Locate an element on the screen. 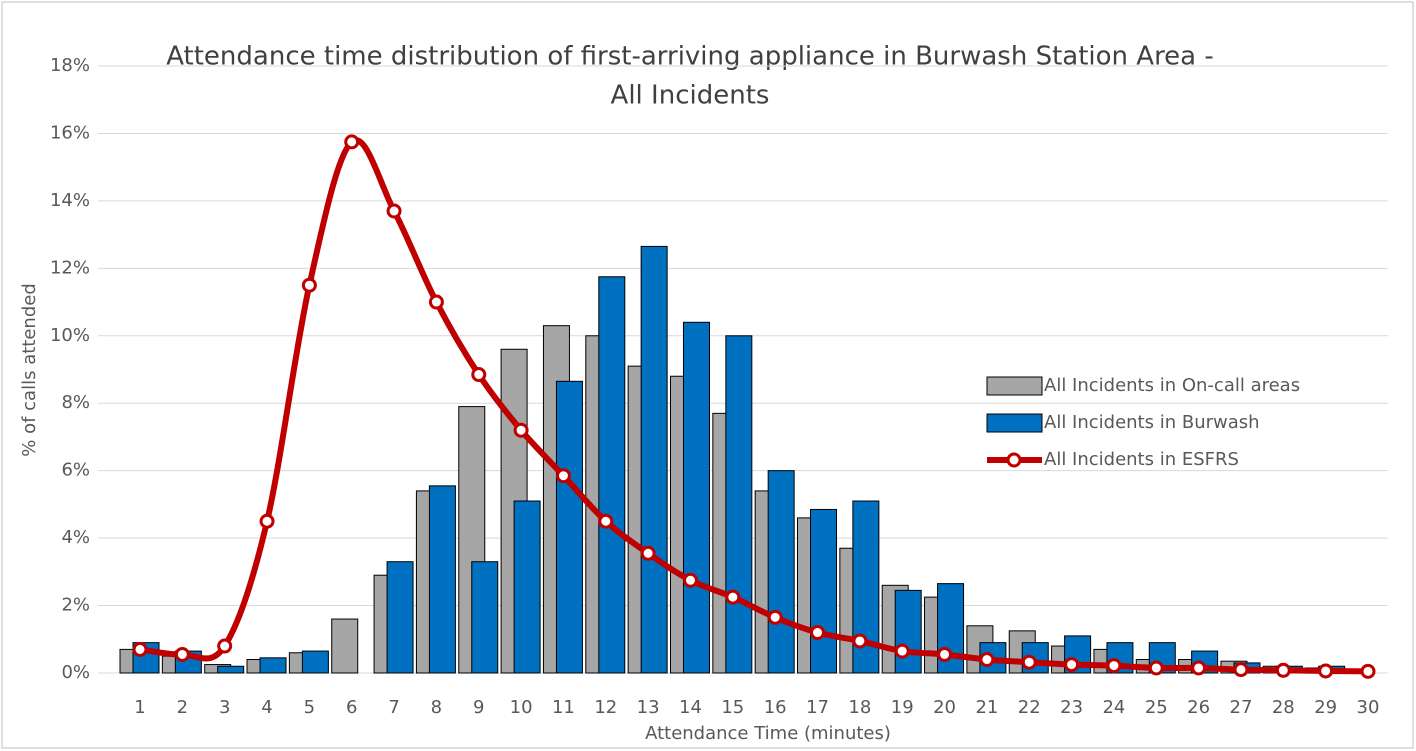  x-tick-label: 22 is located at coordinates (1029, 707).